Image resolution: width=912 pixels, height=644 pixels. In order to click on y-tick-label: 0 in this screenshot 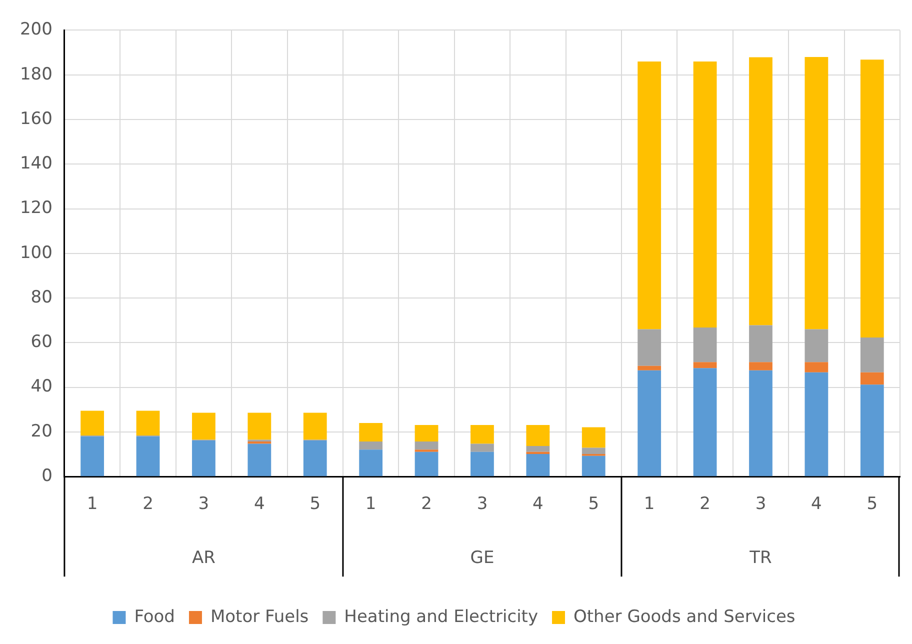, I will do `click(47, 476)`.